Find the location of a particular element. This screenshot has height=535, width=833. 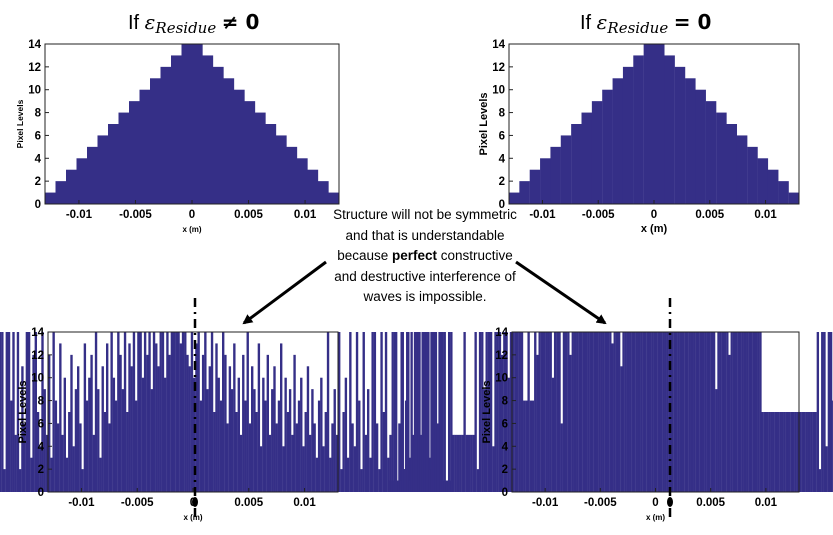

x-tick-label: 0 is located at coordinates (655, 503).